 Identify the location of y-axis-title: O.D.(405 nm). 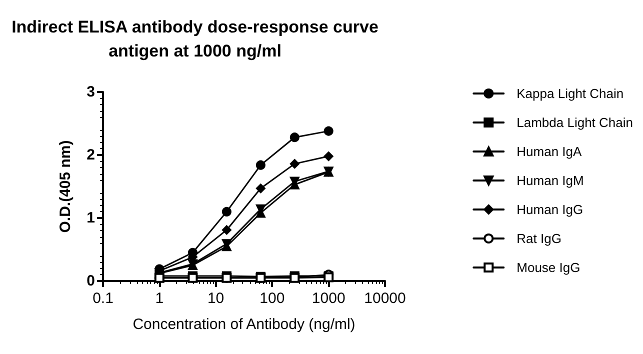
(65, 186).